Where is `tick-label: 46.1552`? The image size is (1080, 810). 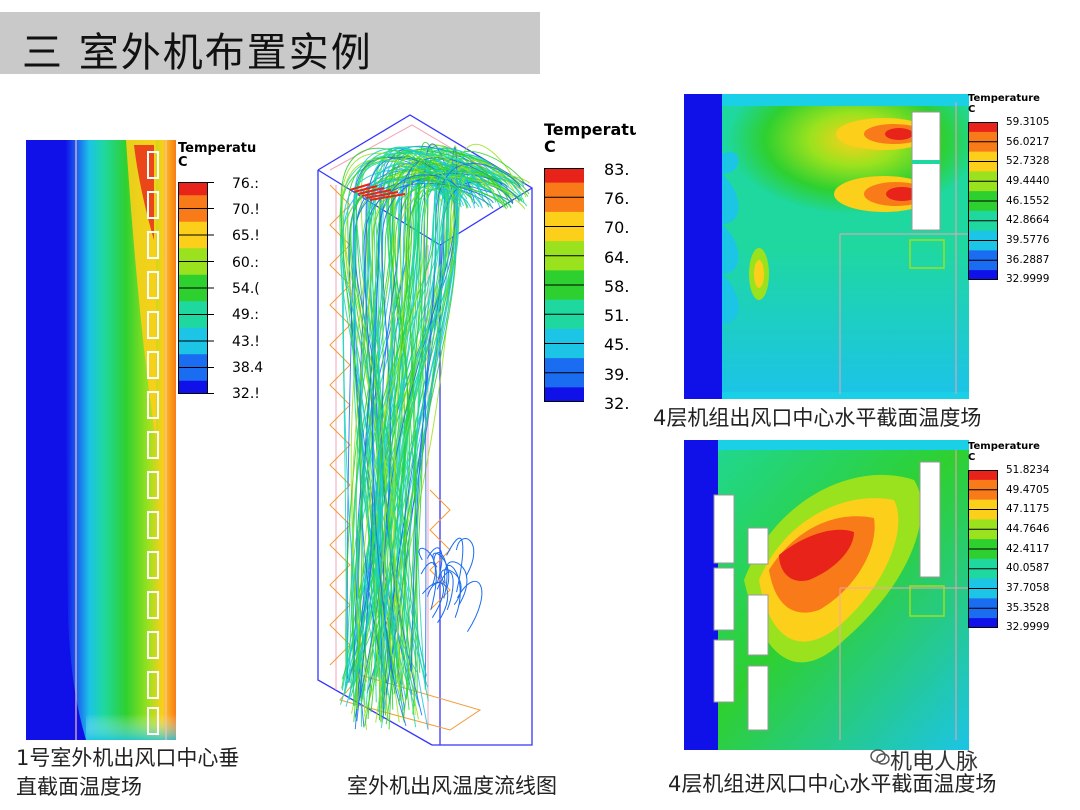 tick-label: 46.1552 is located at coordinates (1028, 201).